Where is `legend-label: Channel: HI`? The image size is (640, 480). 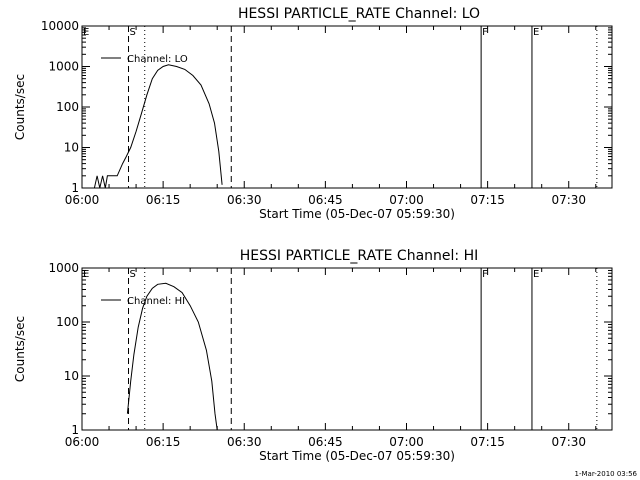
legend-label: Channel: HI is located at coordinates (156, 301).